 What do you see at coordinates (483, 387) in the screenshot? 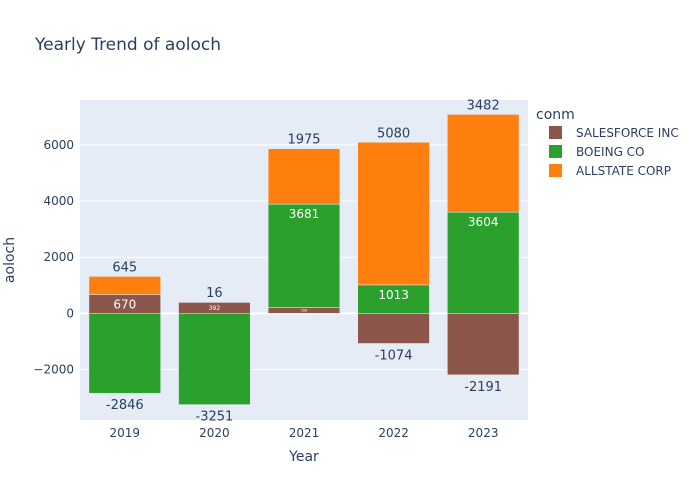
I see `data-label: -2191` at bounding box center [483, 387].